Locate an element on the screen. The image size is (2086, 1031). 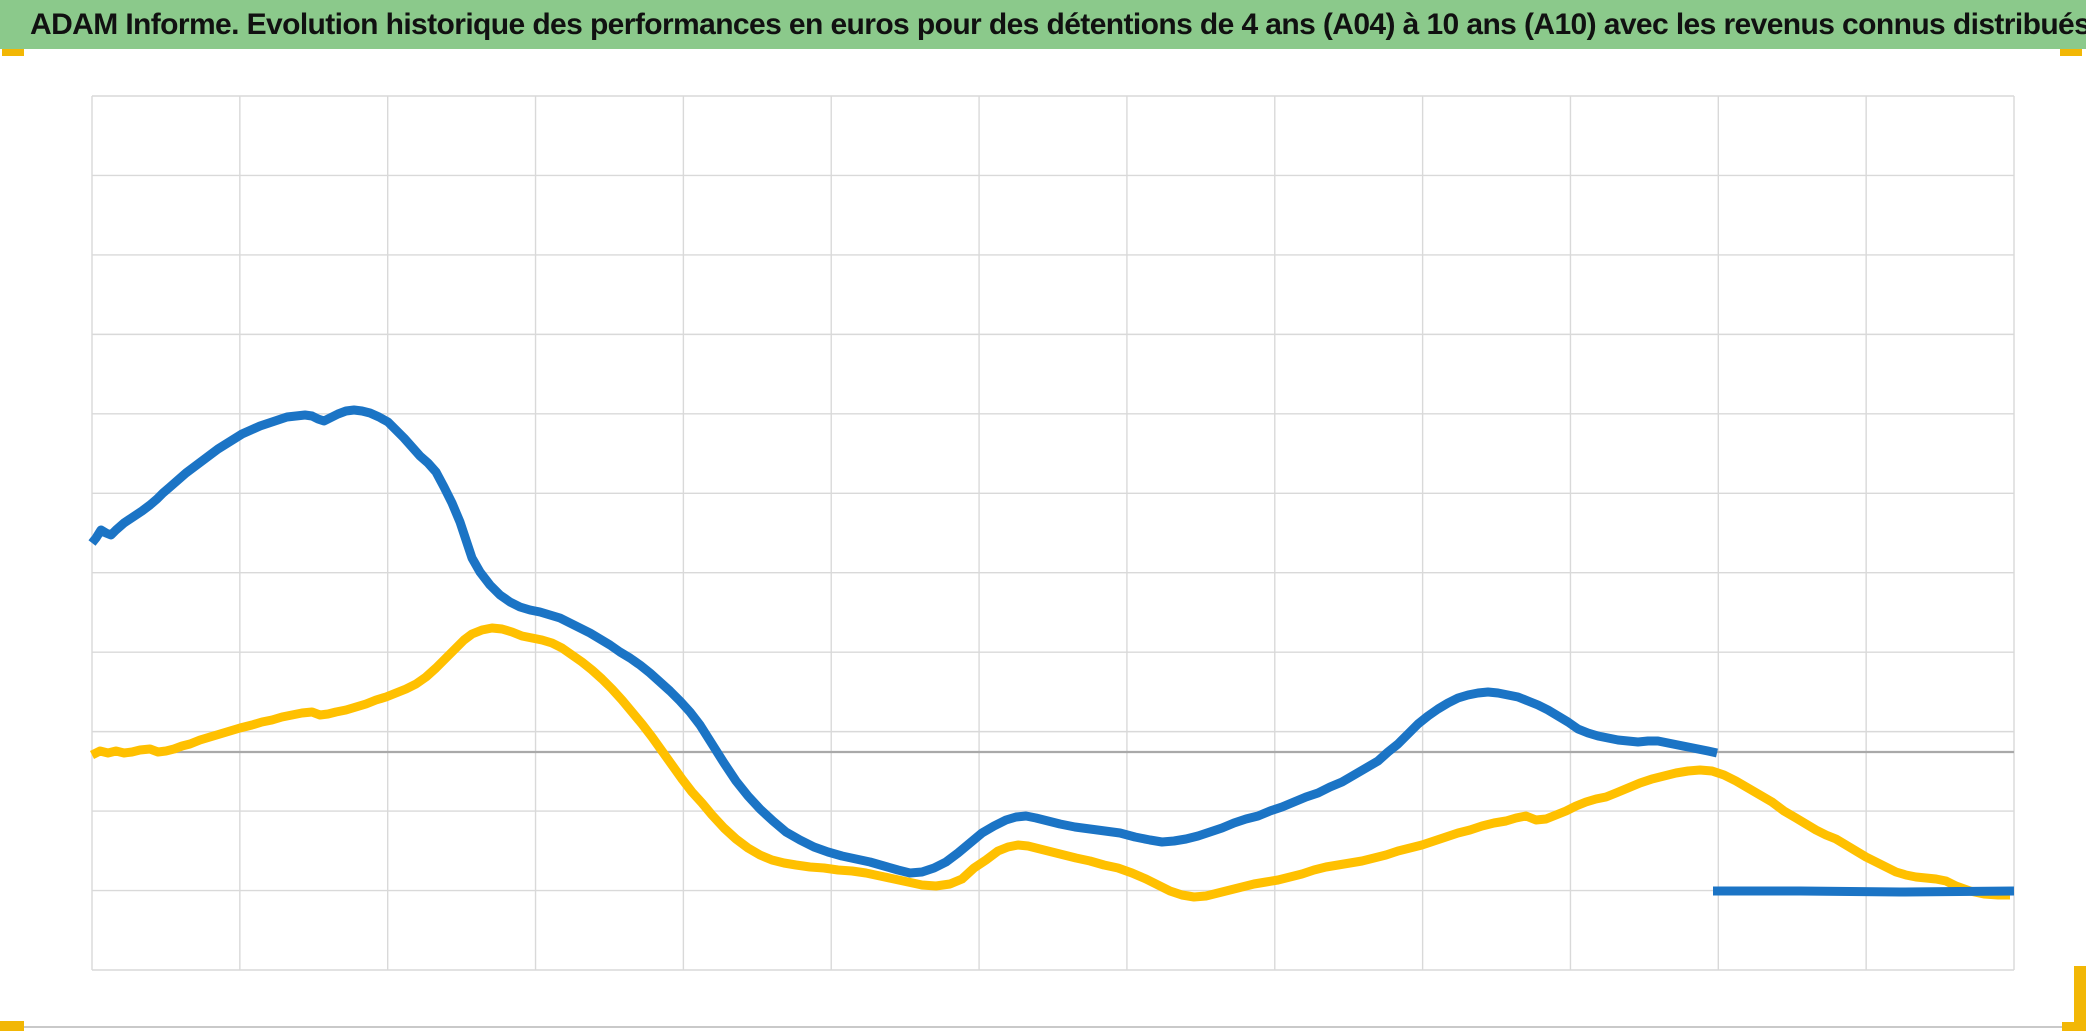
corner-mark-top-left is located at coordinates (13, 52).